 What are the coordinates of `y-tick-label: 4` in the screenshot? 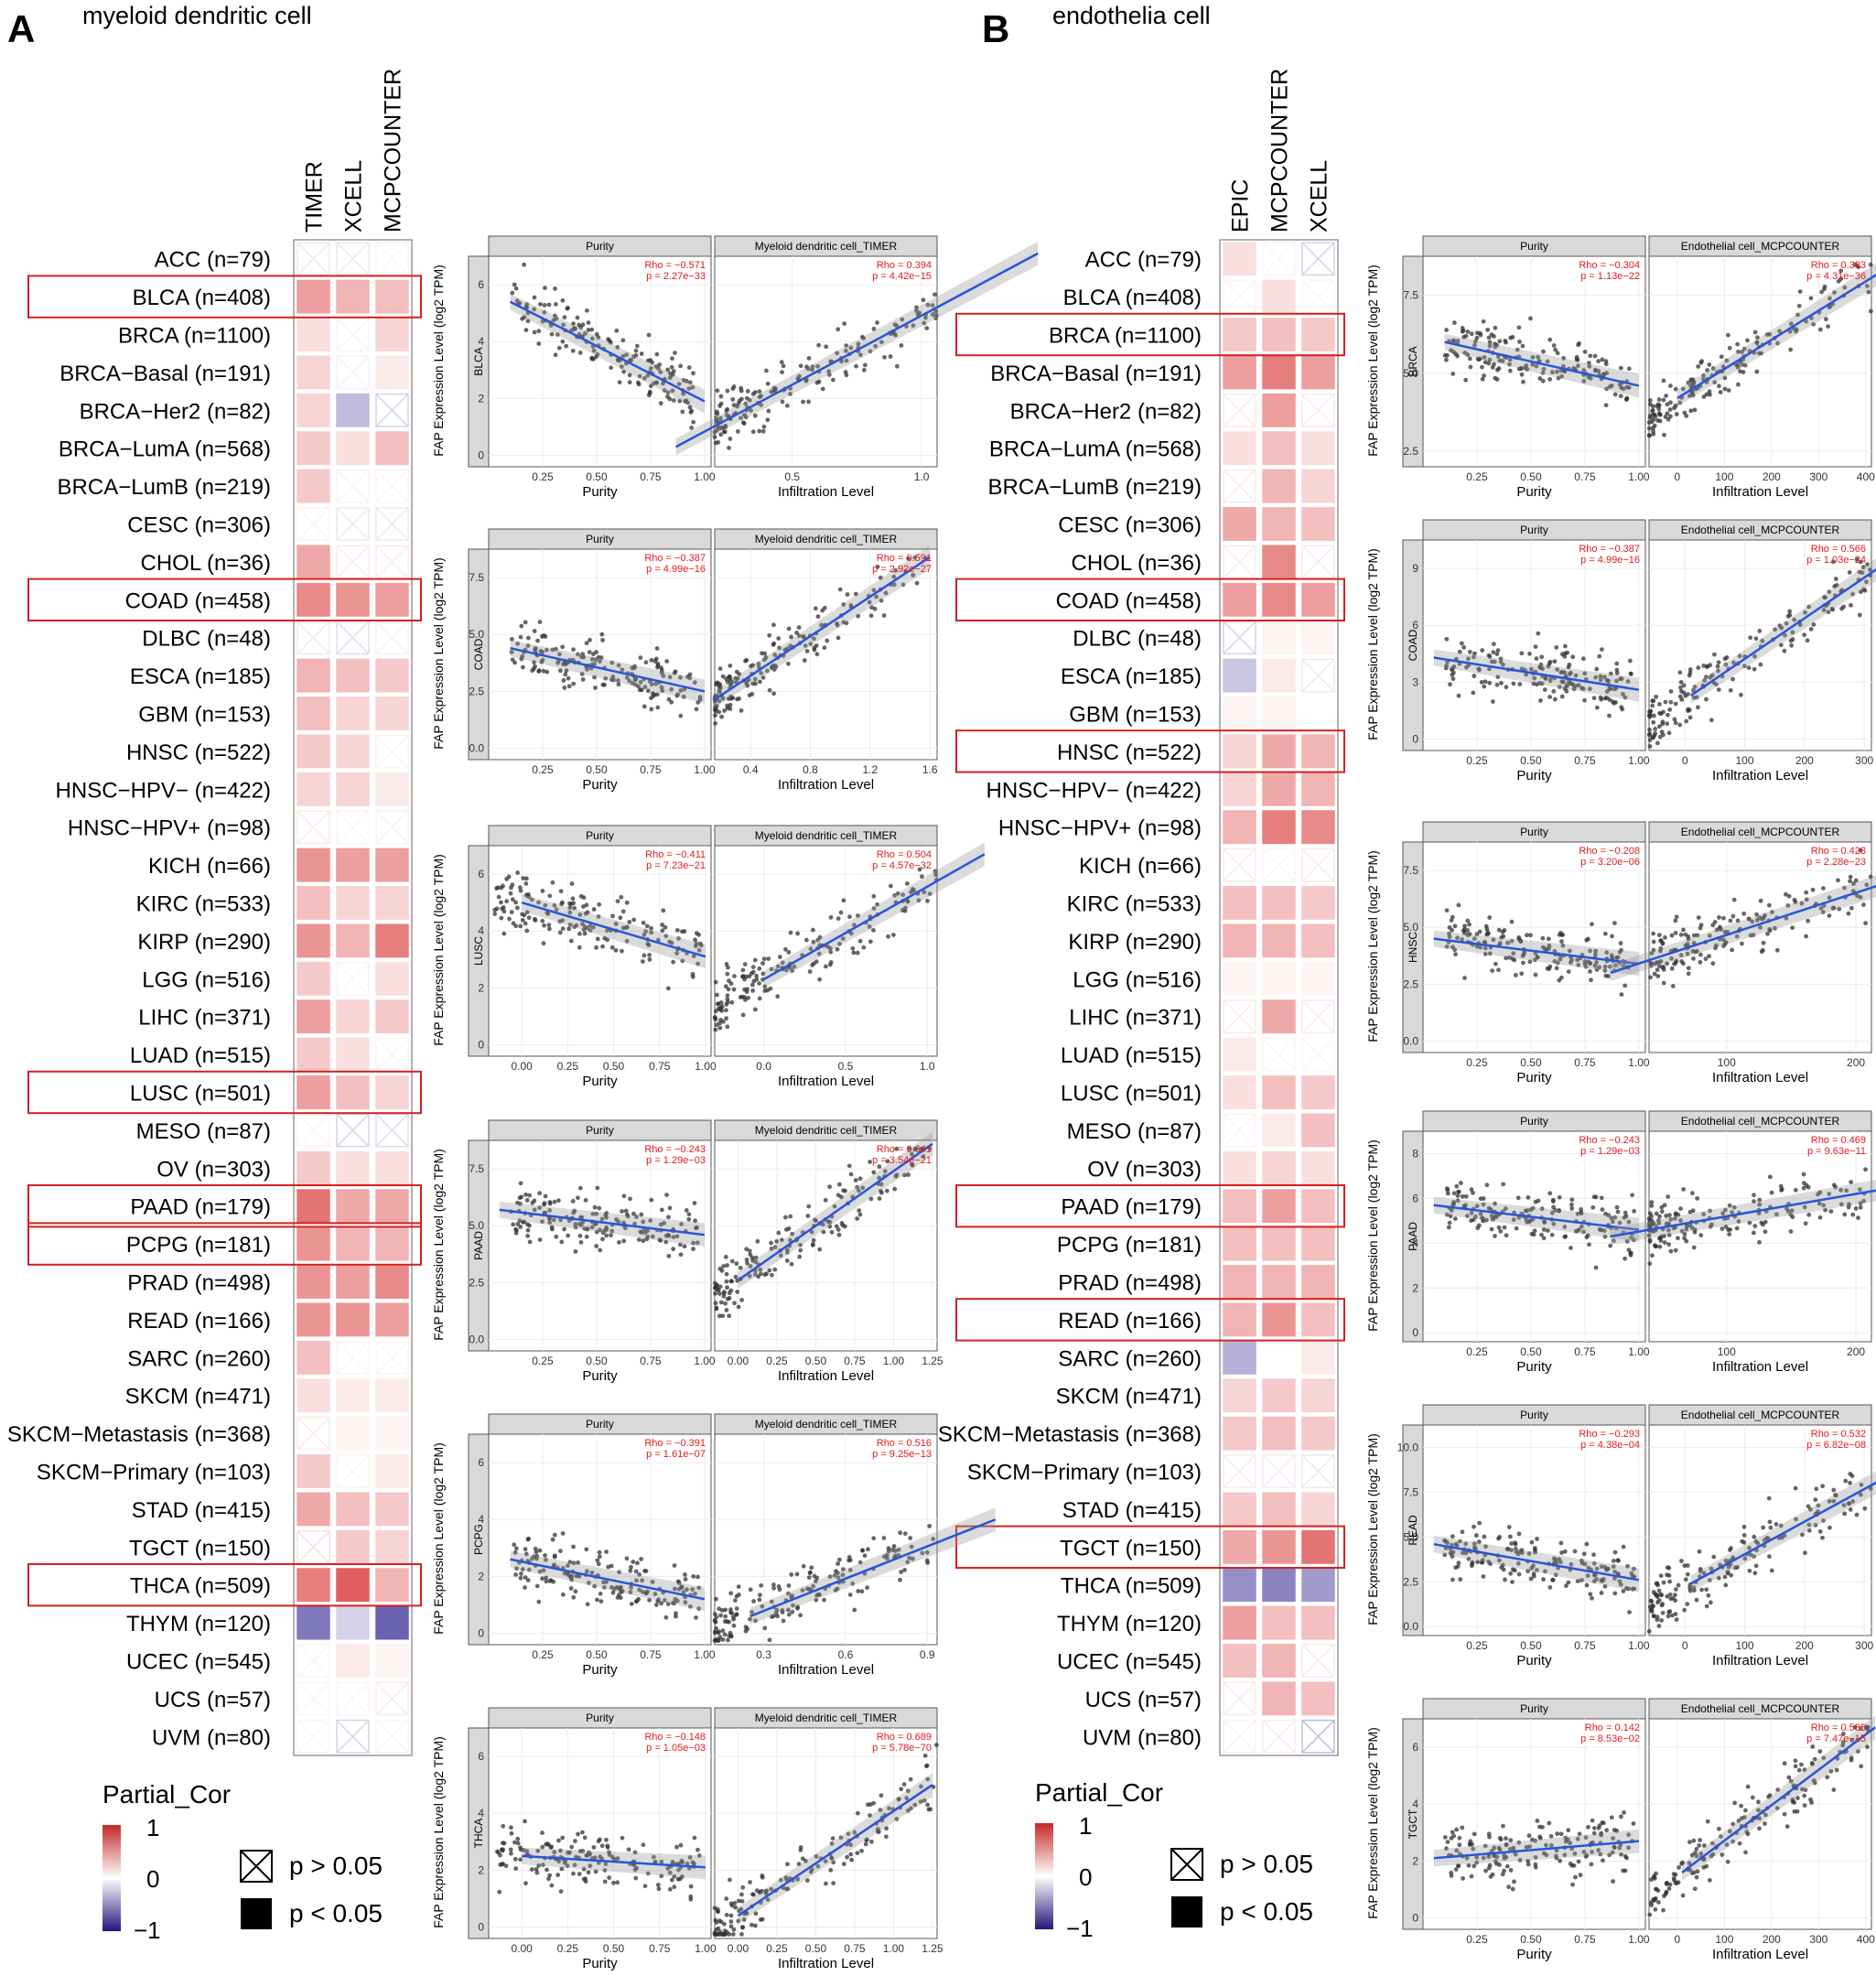 It's located at (481, 930).